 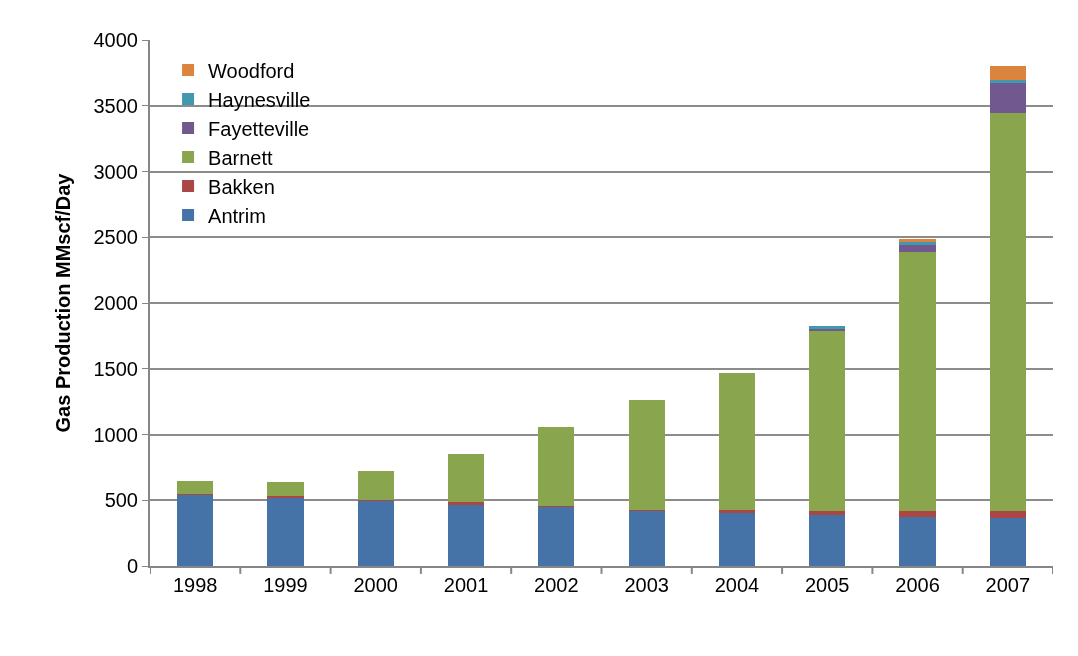 What do you see at coordinates (375, 585) in the screenshot?
I see `x-tick-label: 2000` at bounding box center [375, 585].